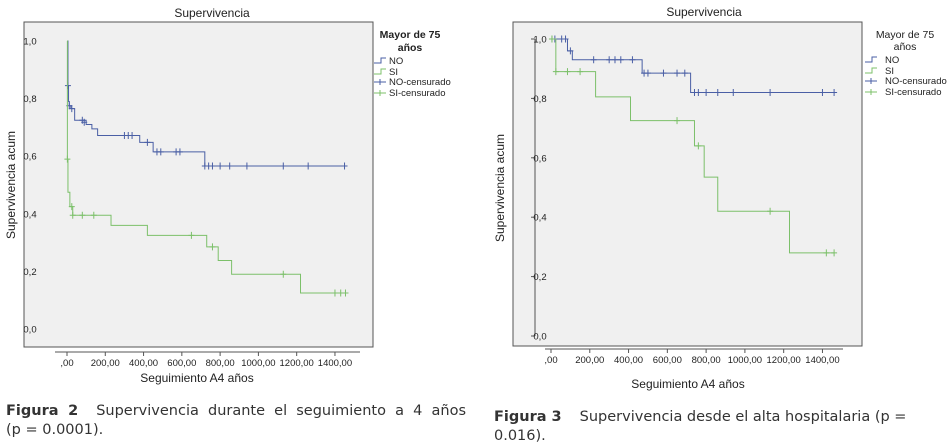 Image resolution: width=950 pixels, height=446 pixels. What do you see at coordinates (539, 189) in the screenshot?
I see `chart-2-y-ticks: 0,0 0,2 0,4 0,6 0,8 1,0` at bounding box center [539, 189].